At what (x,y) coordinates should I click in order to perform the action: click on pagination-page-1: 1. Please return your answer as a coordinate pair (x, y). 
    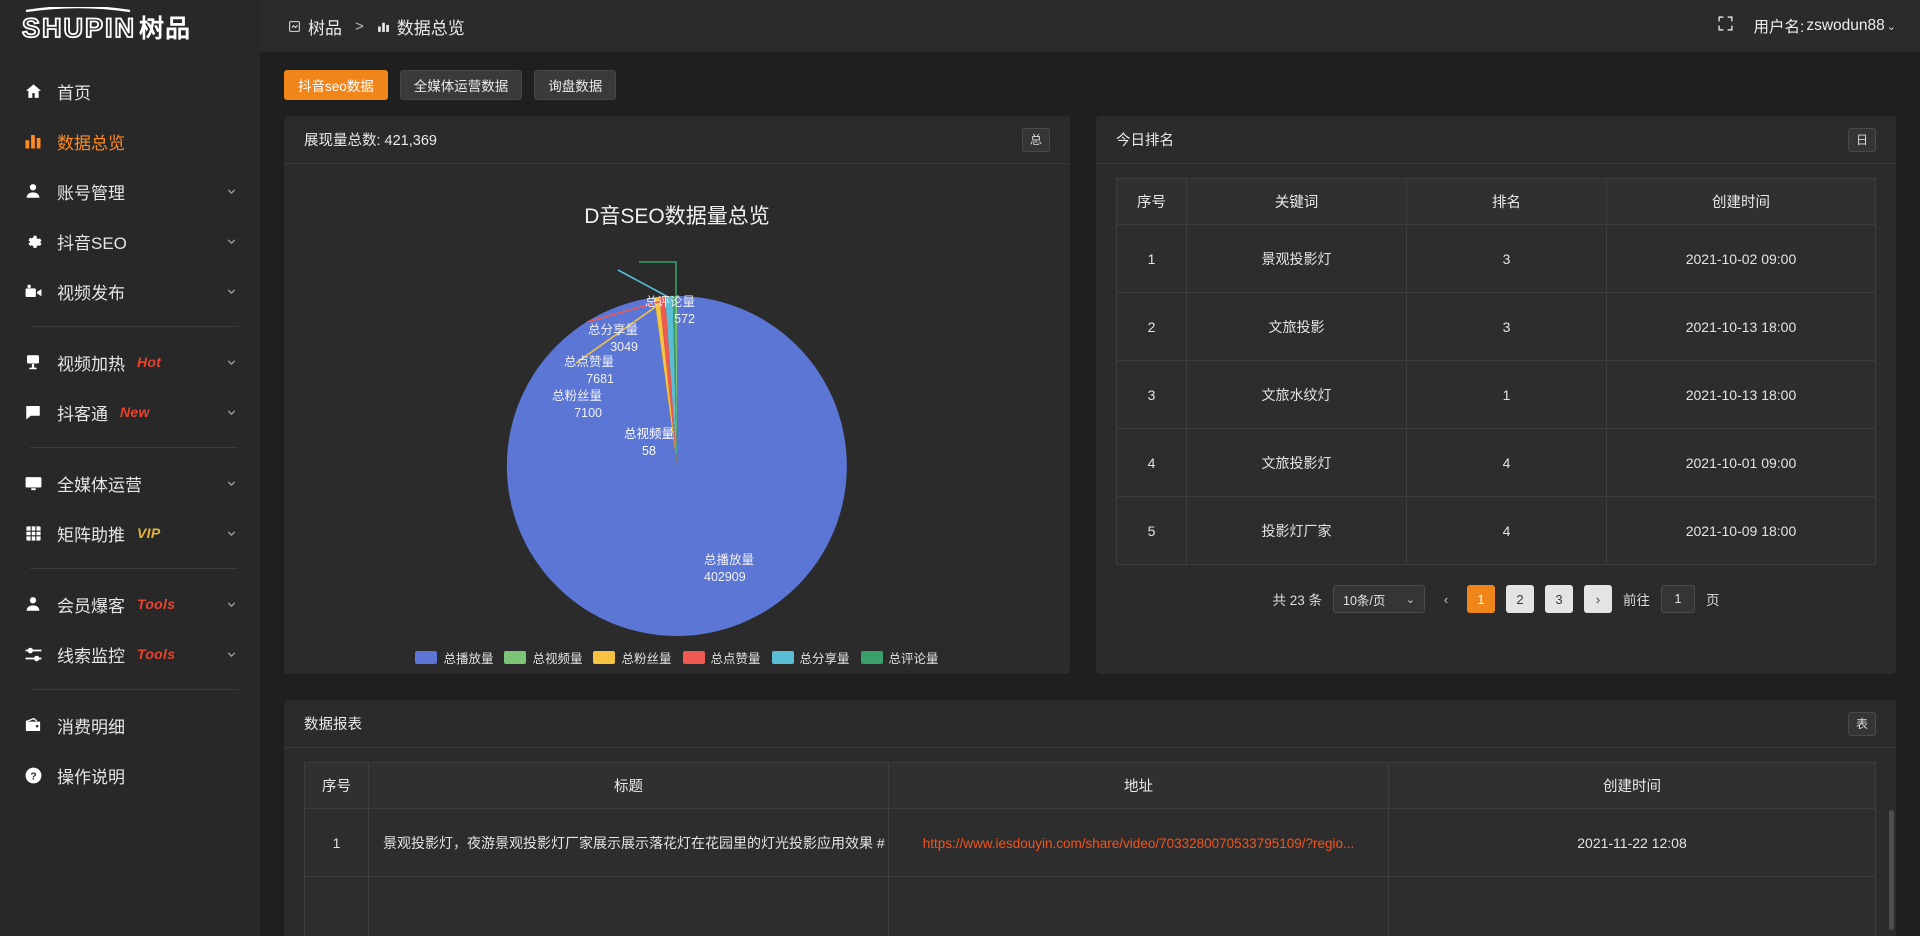
    Looking at the image, I should click on (1481, 599).